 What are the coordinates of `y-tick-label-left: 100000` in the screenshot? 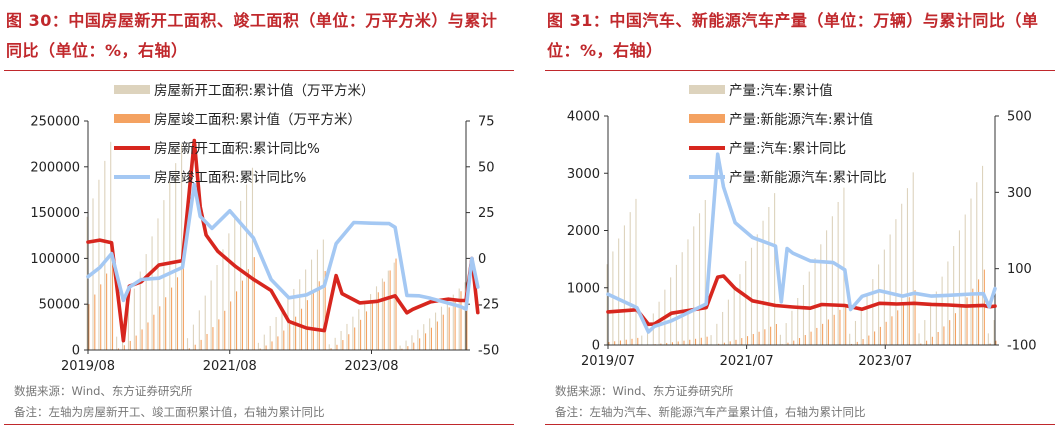 It's located at (55, 259).